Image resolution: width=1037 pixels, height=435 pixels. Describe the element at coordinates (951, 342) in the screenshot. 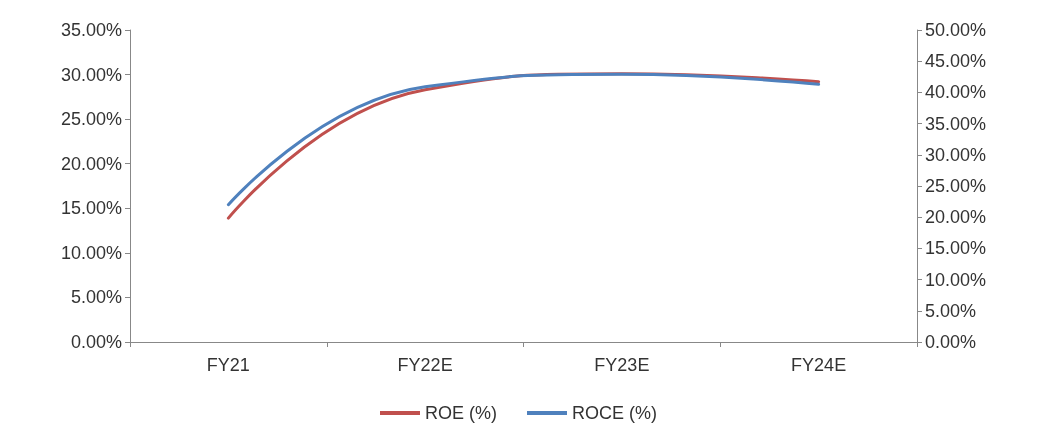

I see `y2-tick-label: 0.00%` at that location.